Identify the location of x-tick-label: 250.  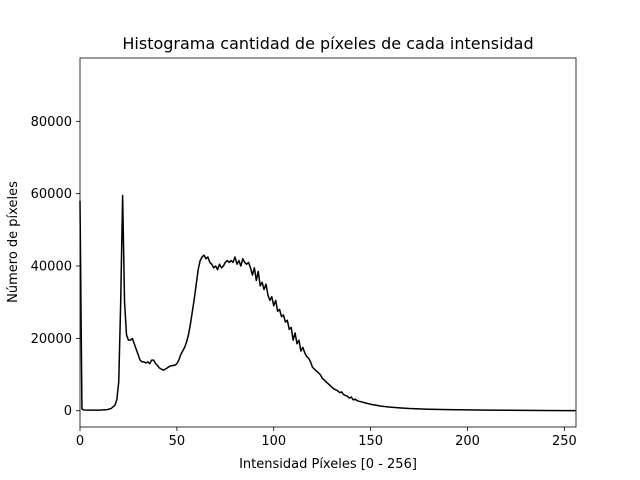
(564, 441).